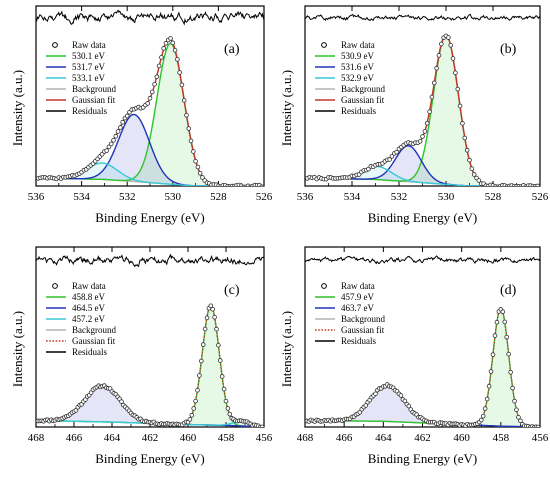 This screenshot has width=550, height=483. What do you see at coordinates (88, 297) in the screenshot?
I see `legend-label: 458.8 eV` at bounding box center [88, 297].